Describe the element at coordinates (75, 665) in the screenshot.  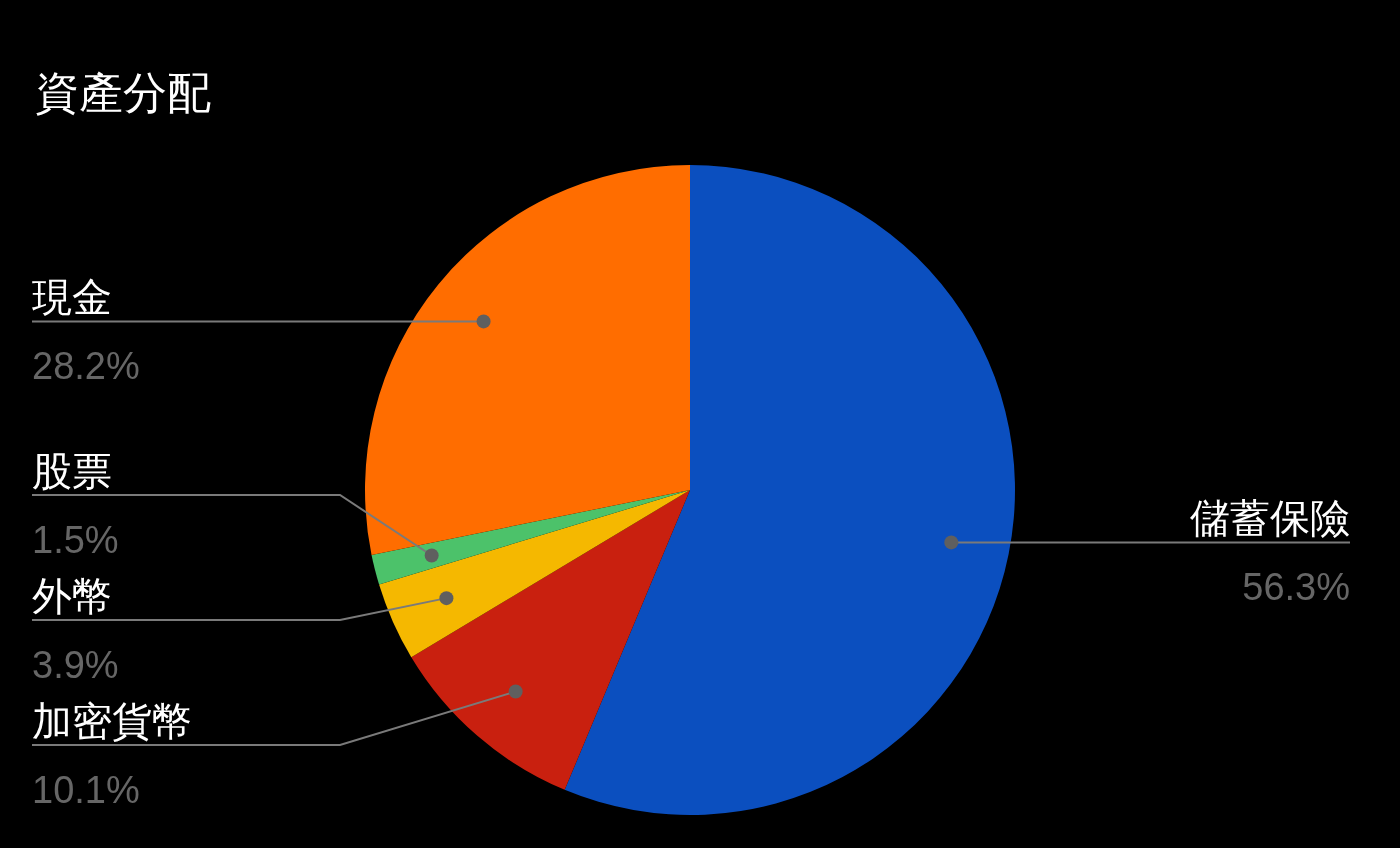
I see `data-label: 3.9%` at that location.